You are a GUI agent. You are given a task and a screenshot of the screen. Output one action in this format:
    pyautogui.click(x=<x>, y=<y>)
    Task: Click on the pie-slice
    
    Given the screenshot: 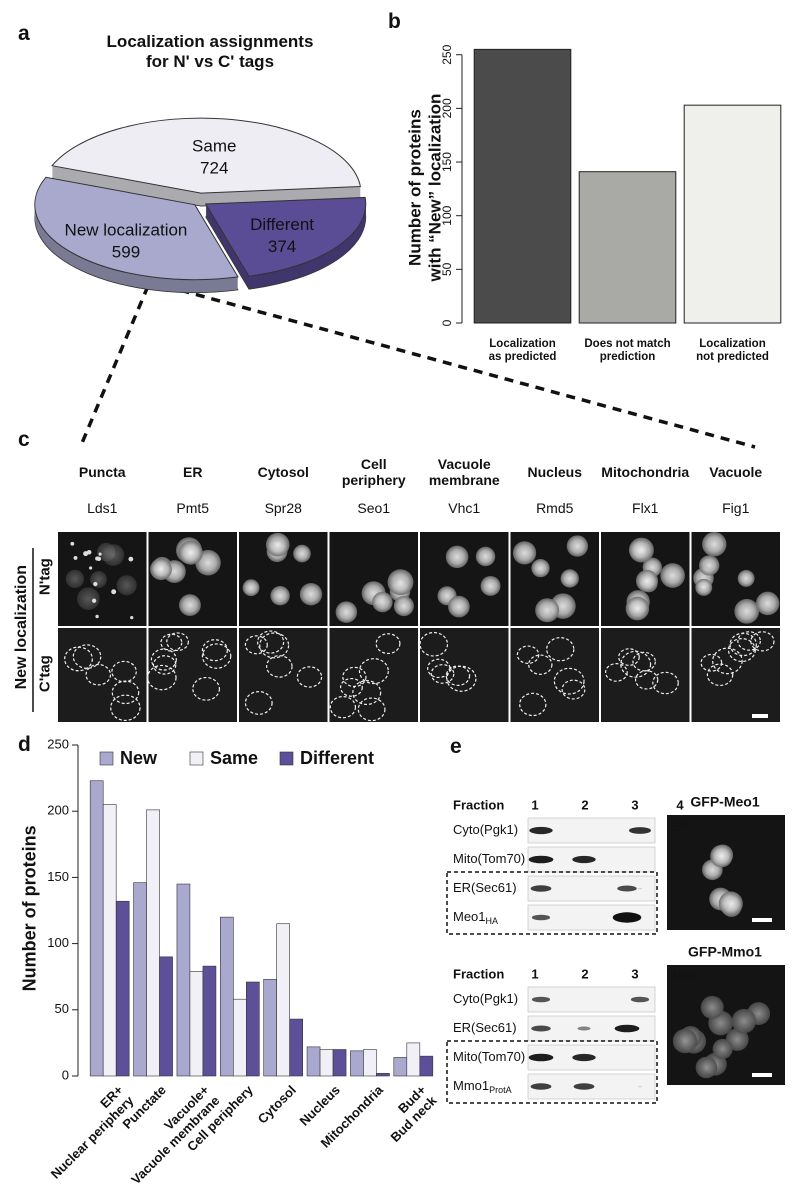 What is the action you would take?
    pyautogui.click(x=285, y=236)
    